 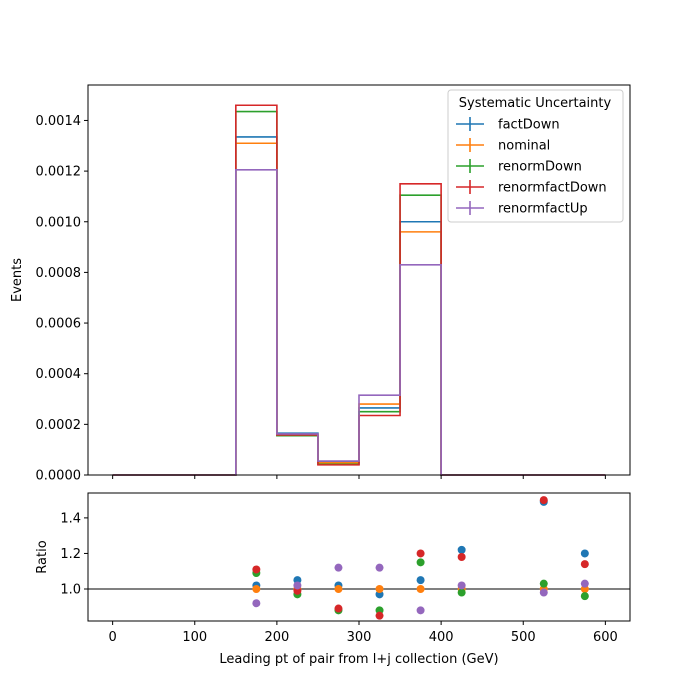 I want to click on ratio-x-tick-label: 300, so click(x=359, y=637).